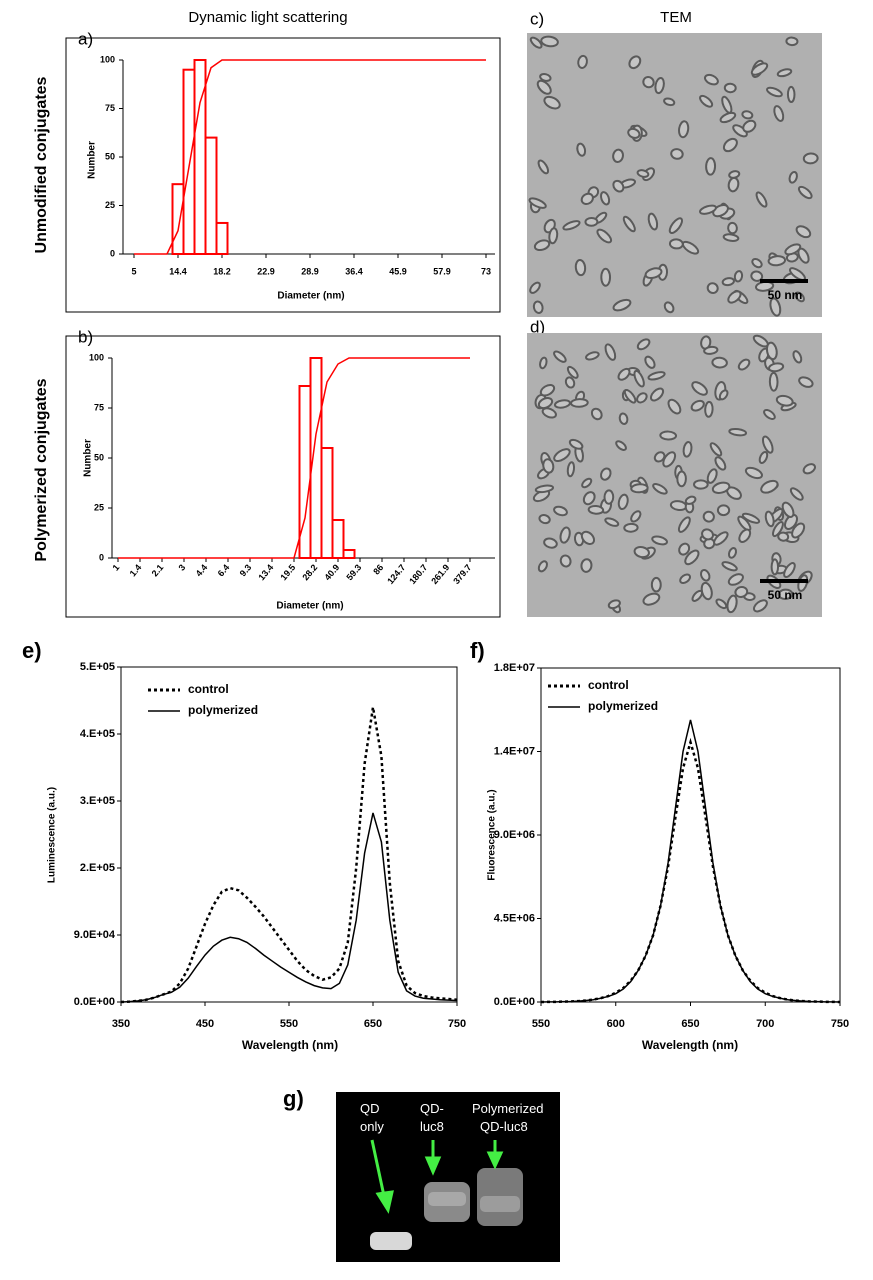 Image resolution: width=873 pixels, height=1280 pixels. I want to click on x-tick-label: 9.3, so click(246, 570).